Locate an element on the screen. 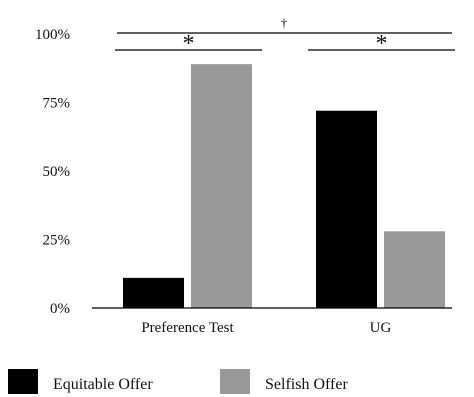  x-axis-labels: Preference Test UG is located at coordinates (266, 328).